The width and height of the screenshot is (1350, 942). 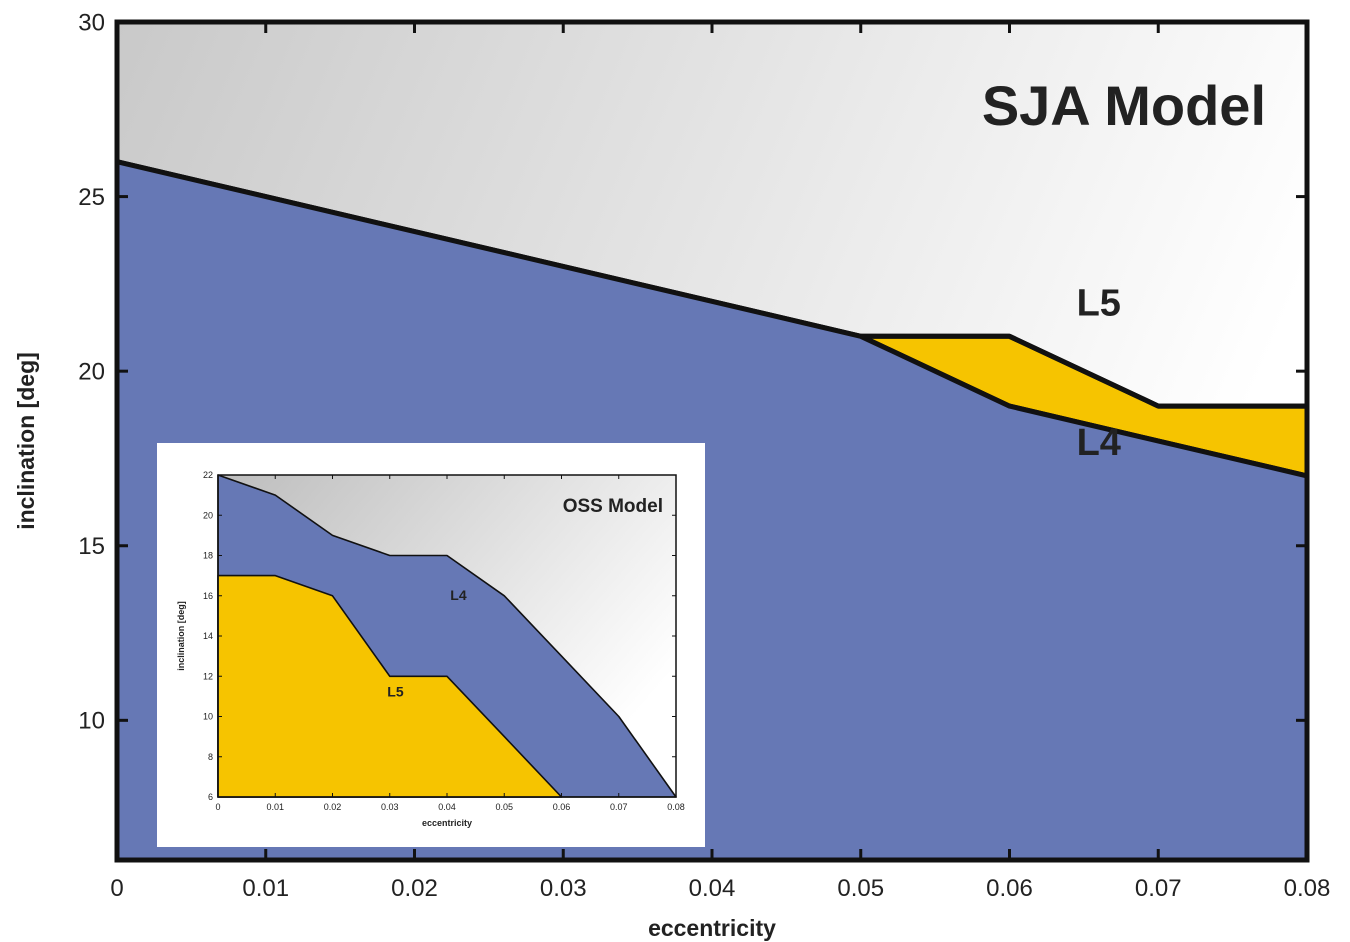 I want to click on inset-x-tick-label: 0.03, so click(x=390, y=807).